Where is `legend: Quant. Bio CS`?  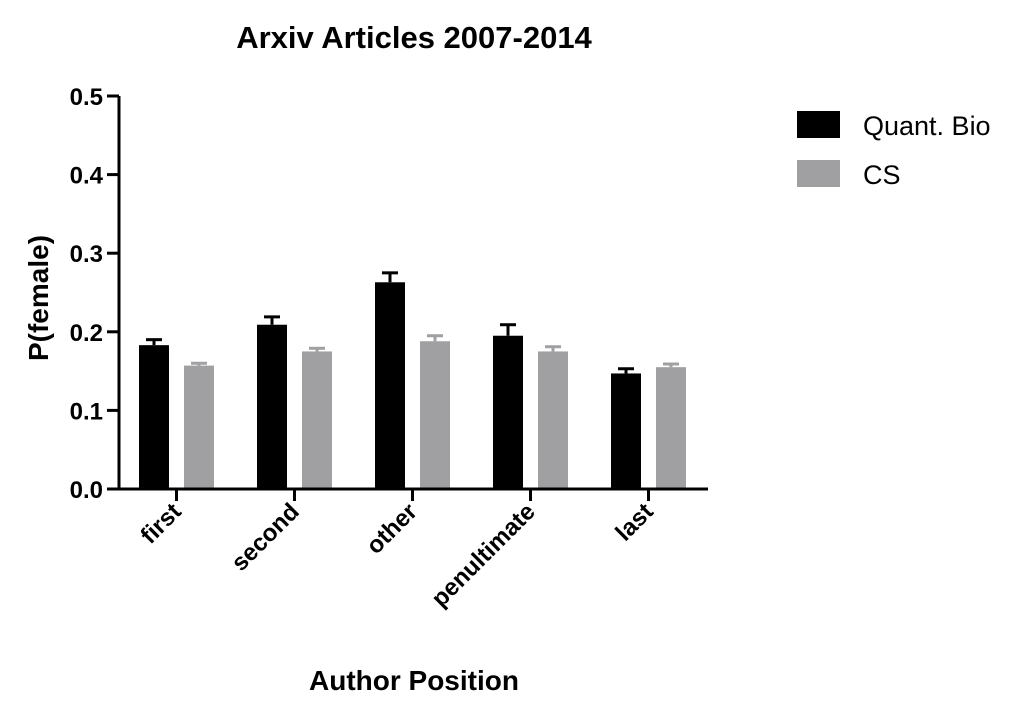 legend: Quant. Bio CS is located at coordinates (894, 150).